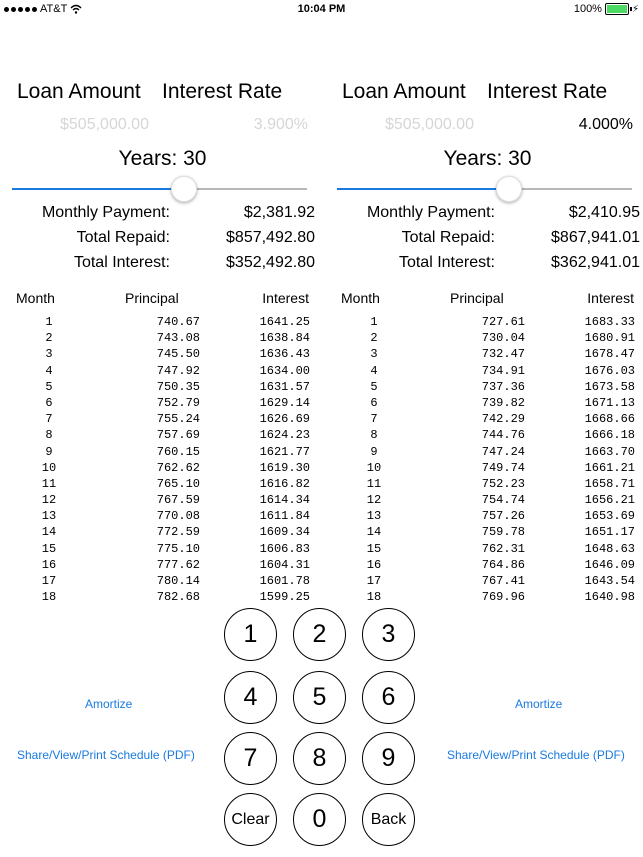 The image size is (643, 857). I want to click on left-loan-amount-field: $505,000.00, so click(104, 124).